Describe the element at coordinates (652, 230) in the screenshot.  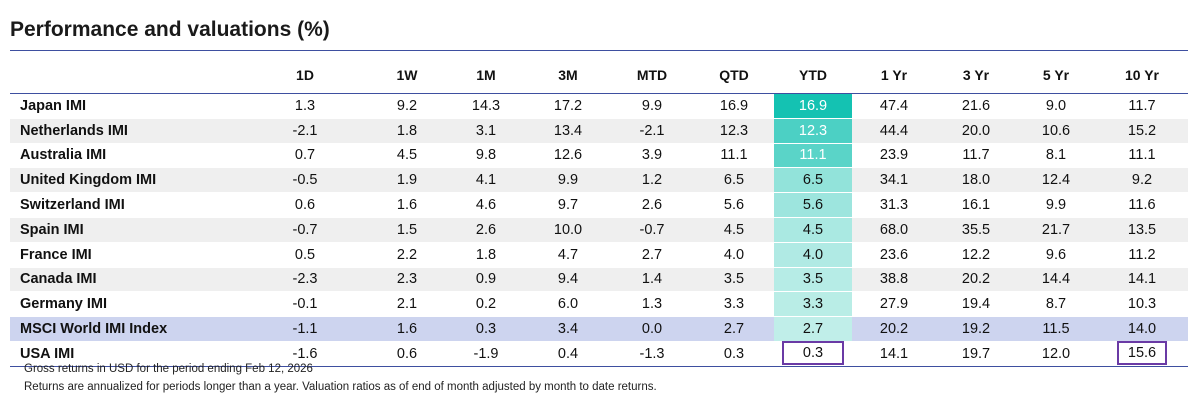
I see `cell-mtd: -0.7` at that location.